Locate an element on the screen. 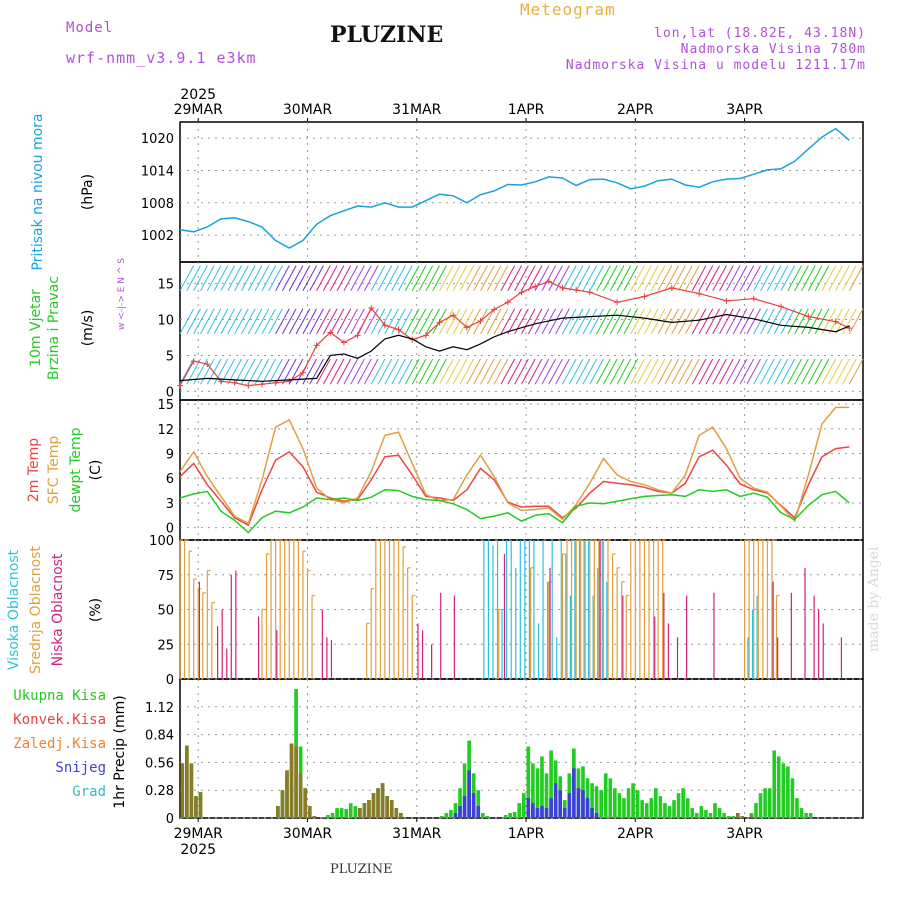  y-tick-label: 25 is located at coordinates (165, 645).